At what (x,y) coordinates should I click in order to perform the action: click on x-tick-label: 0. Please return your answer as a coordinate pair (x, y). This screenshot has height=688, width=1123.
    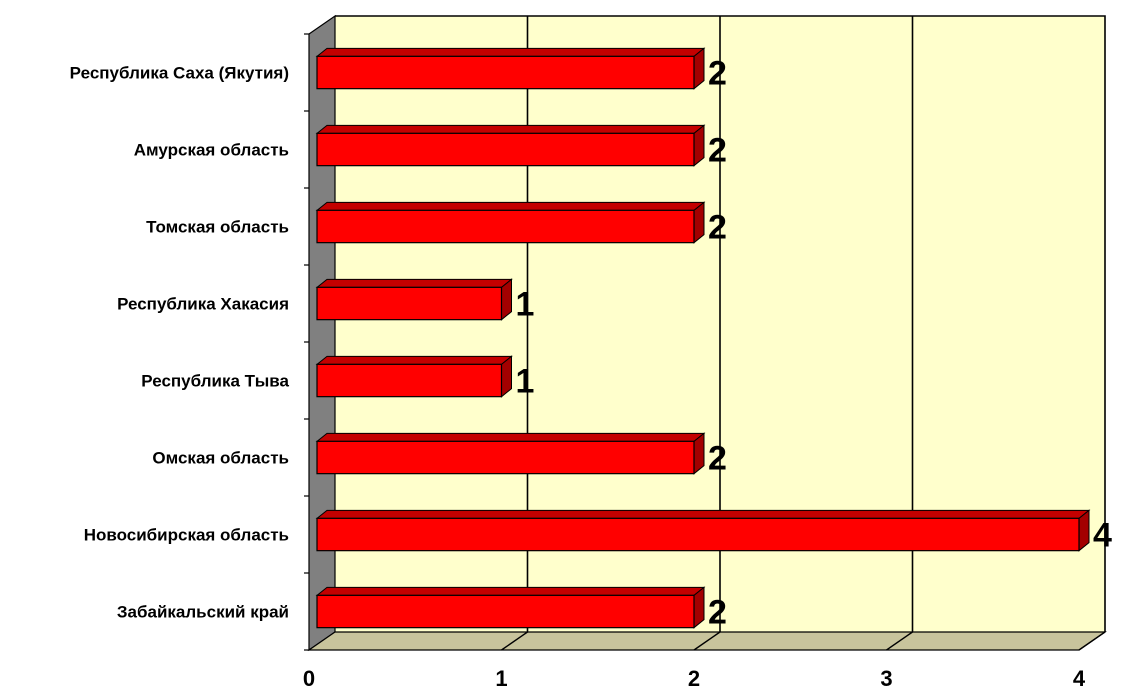
    Looking at the image, I should click on (309, 677).